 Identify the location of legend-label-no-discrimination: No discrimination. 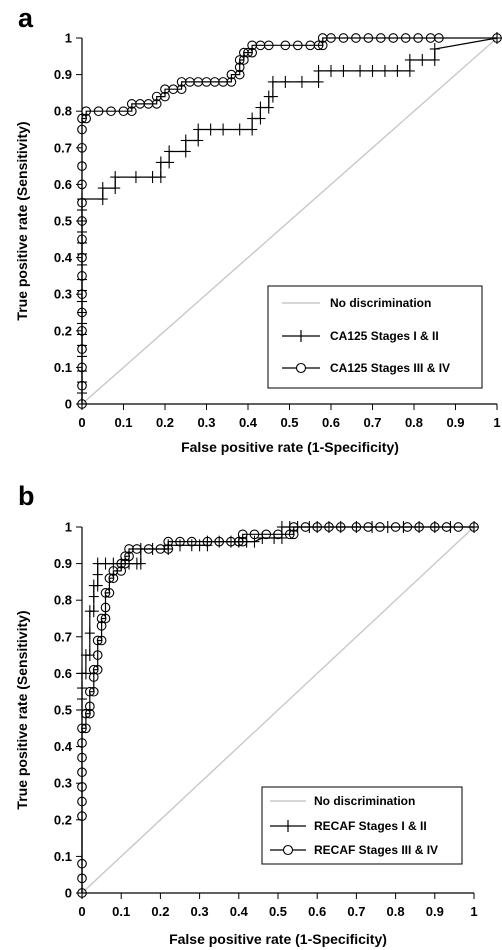
(380, 303).